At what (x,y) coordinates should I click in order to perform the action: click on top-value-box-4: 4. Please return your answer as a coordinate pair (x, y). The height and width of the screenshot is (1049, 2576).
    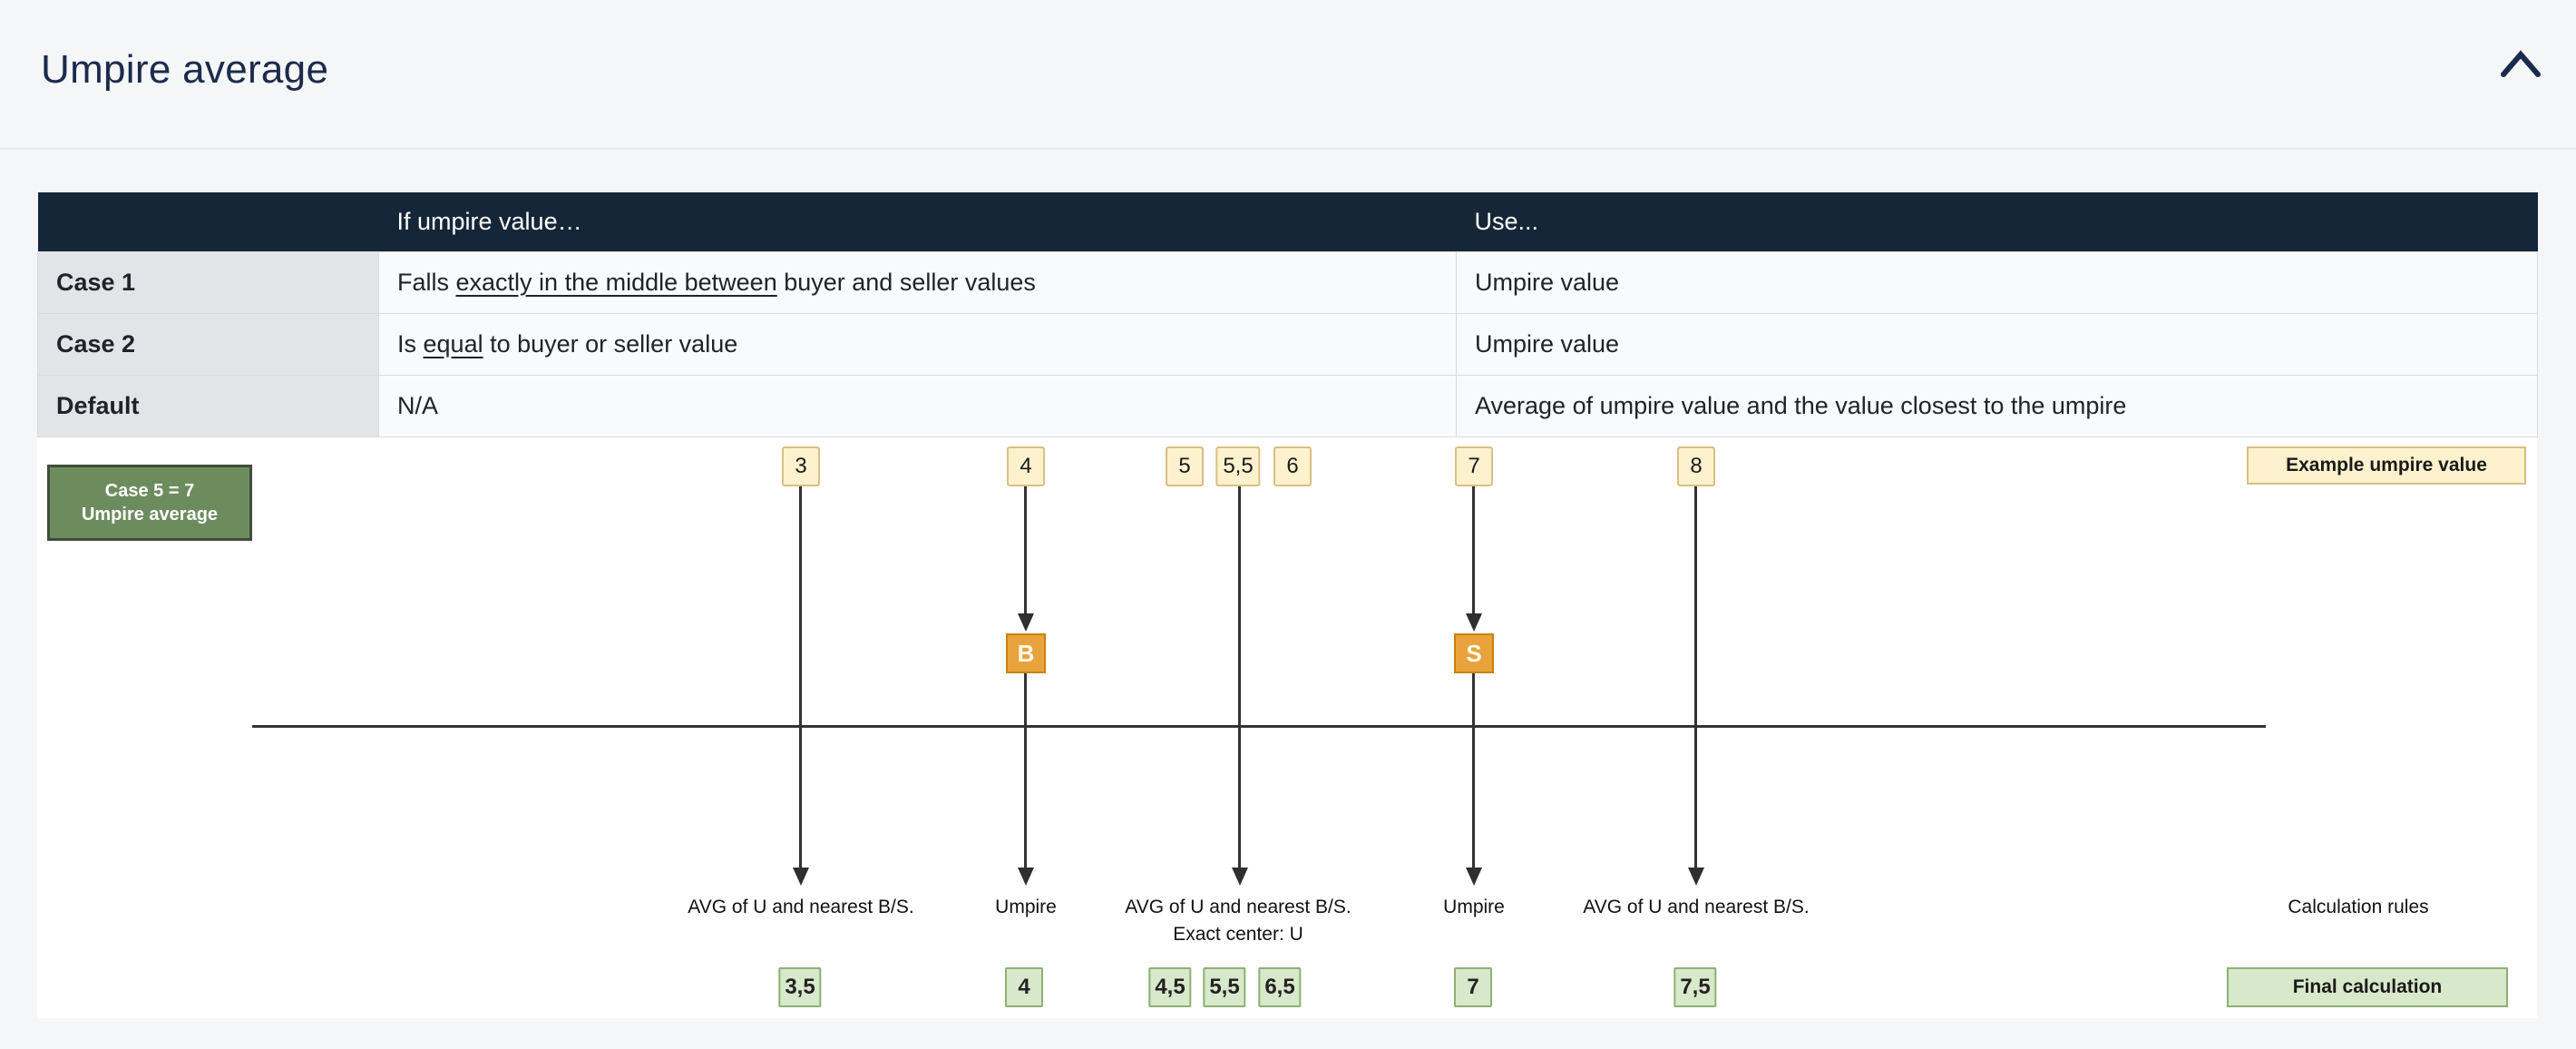
    Looking at the image, I should click on (1026, 466).